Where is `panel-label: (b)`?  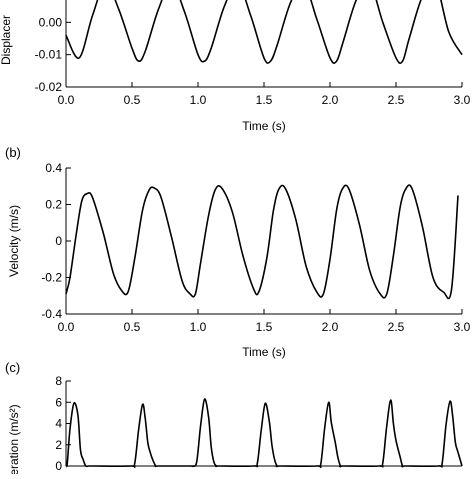 panel-label: (b) is located at coordinates (13, 152).